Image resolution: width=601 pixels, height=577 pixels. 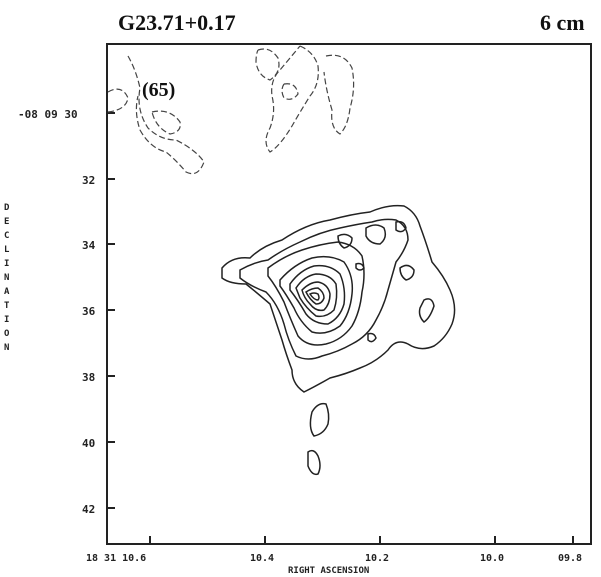 What do you see at coordinates (89, 311) in the screenshot?
I see `y-tick-label: 36` at bounding box center [89, 311].